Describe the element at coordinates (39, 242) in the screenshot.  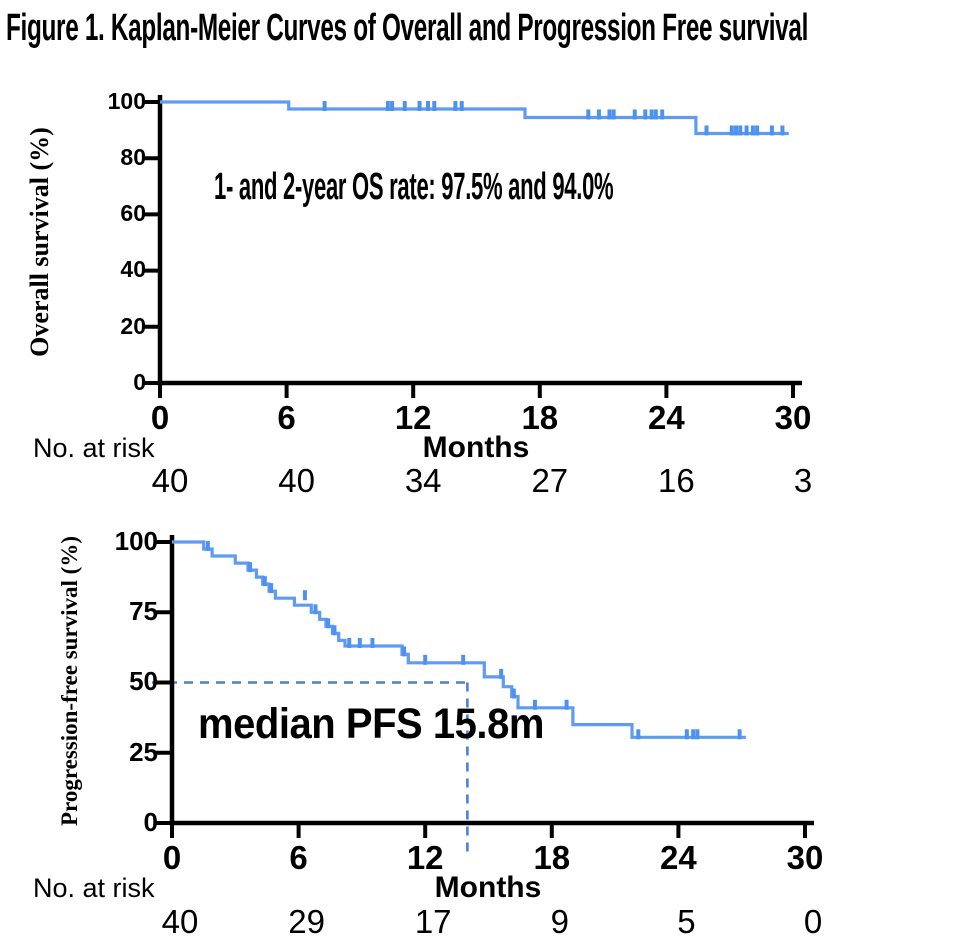
I see `os-y-axis-title: Overall survival (%)` at that location.